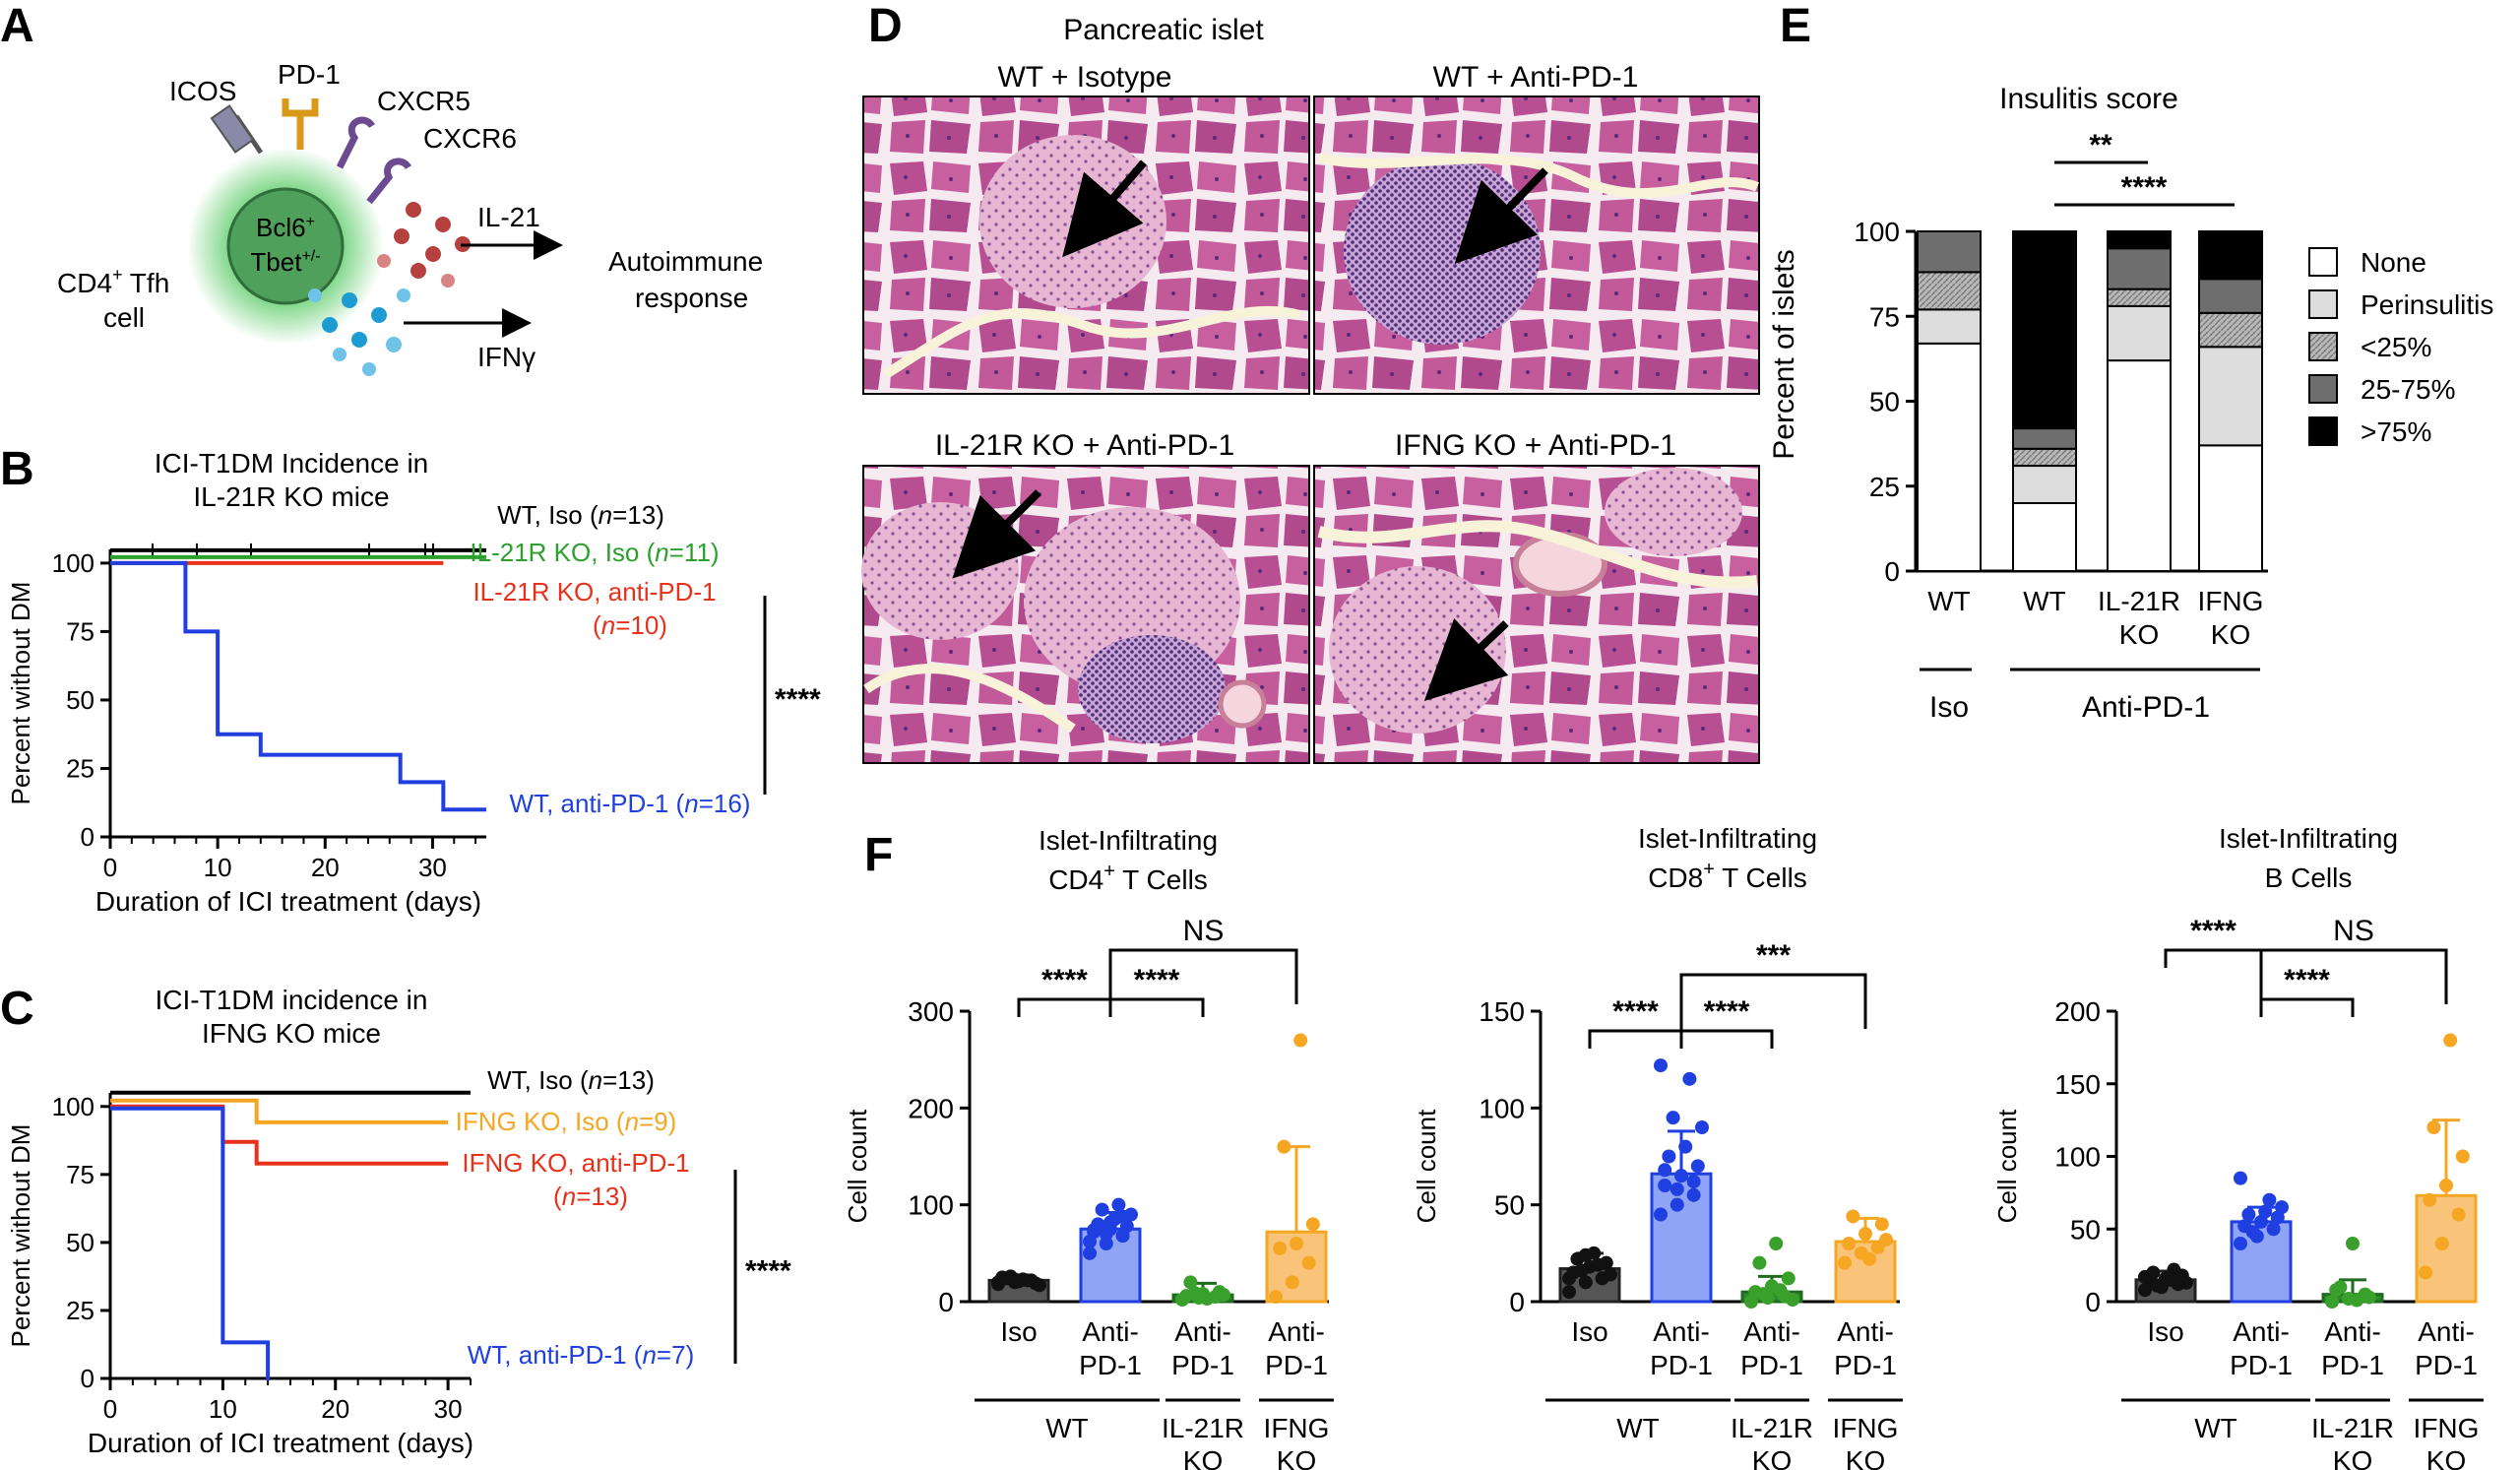  What do you see at coordinates (580, 515) in the screenshot?
I see `series-label: WT, Iso (n=13)` at bounding box center [580, 515].